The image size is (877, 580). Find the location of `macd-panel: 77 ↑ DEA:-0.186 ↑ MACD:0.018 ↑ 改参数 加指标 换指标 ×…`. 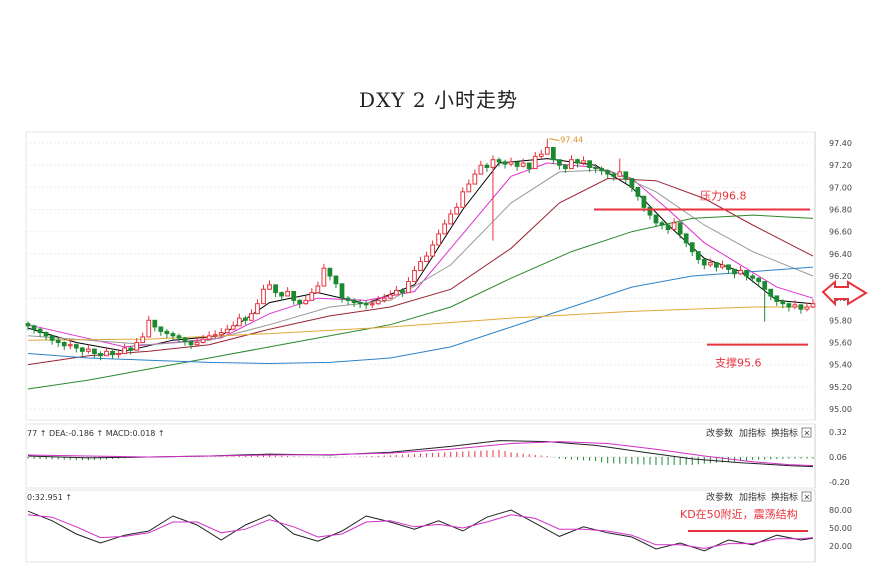

macd-panel: 77 ↑ DEA:-0.186 ↑ MACD:0.018 ↑ 改参数 加指标 换指标 ×… is located at coordinates (437, 456).